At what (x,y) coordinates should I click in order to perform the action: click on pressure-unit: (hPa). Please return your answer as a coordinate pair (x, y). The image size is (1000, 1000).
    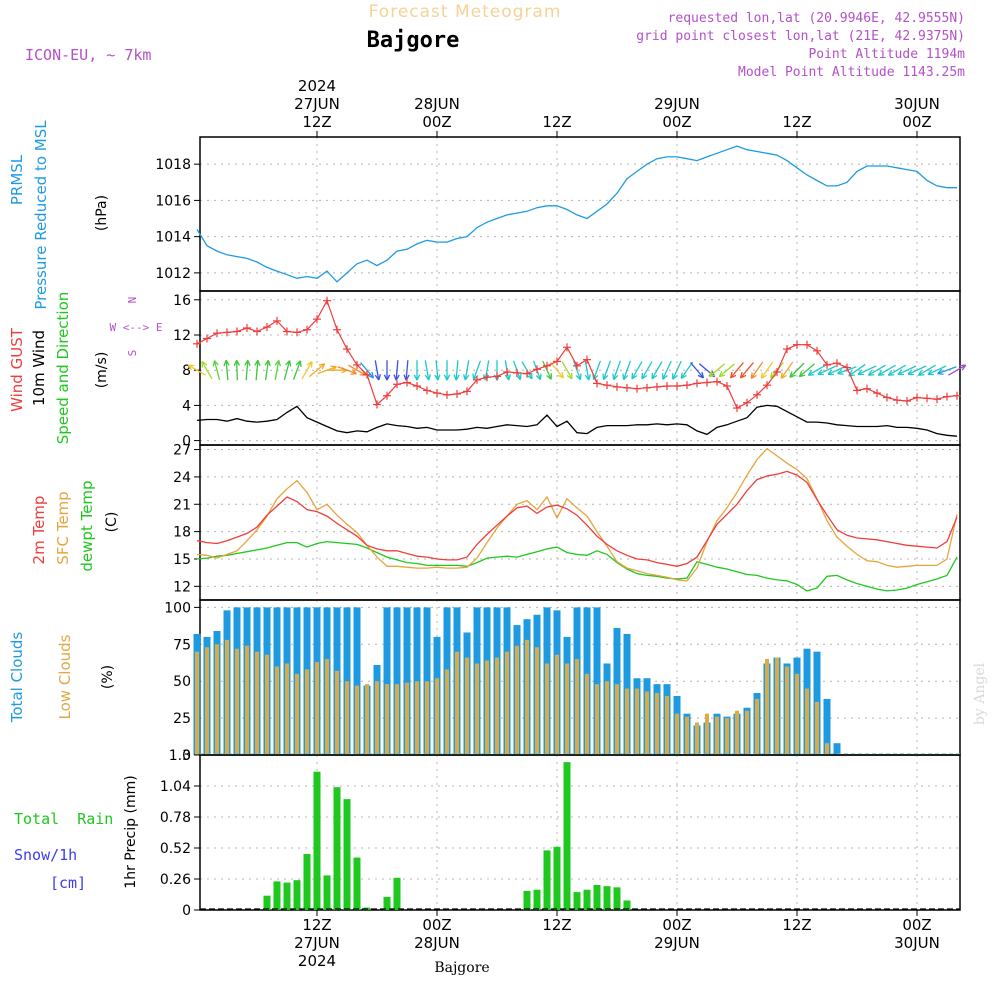
    Looking at the image, I should click on (102, 213).